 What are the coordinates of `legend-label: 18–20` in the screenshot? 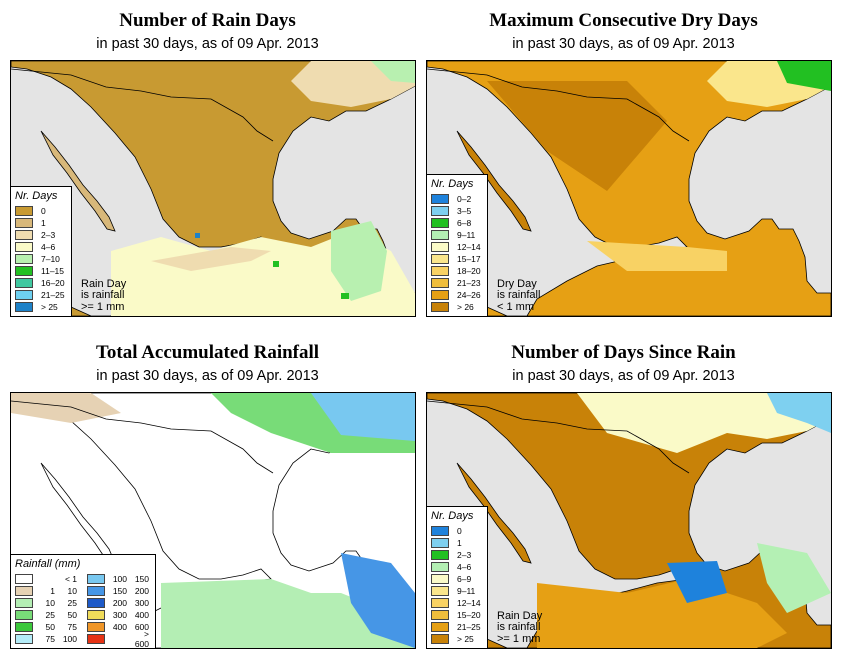 It's located at (469, 271).